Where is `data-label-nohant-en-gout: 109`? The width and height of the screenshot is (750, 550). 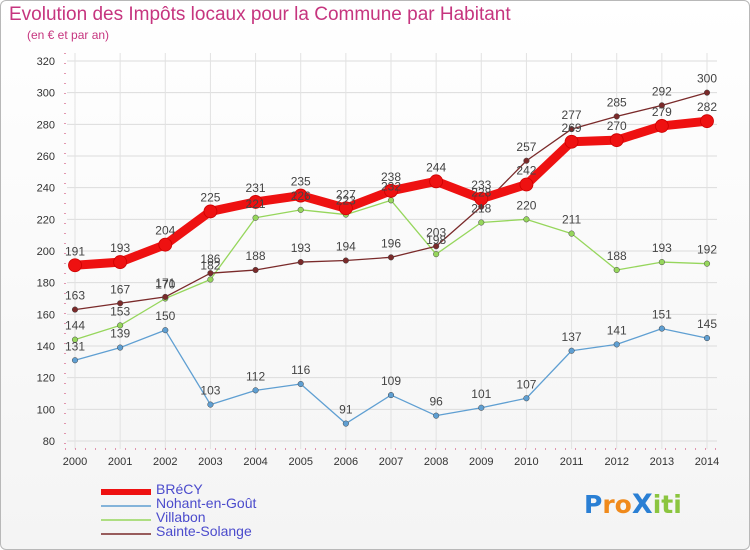
data-label-nohant-en-gout: 109 is located at coordinates (391, 381).